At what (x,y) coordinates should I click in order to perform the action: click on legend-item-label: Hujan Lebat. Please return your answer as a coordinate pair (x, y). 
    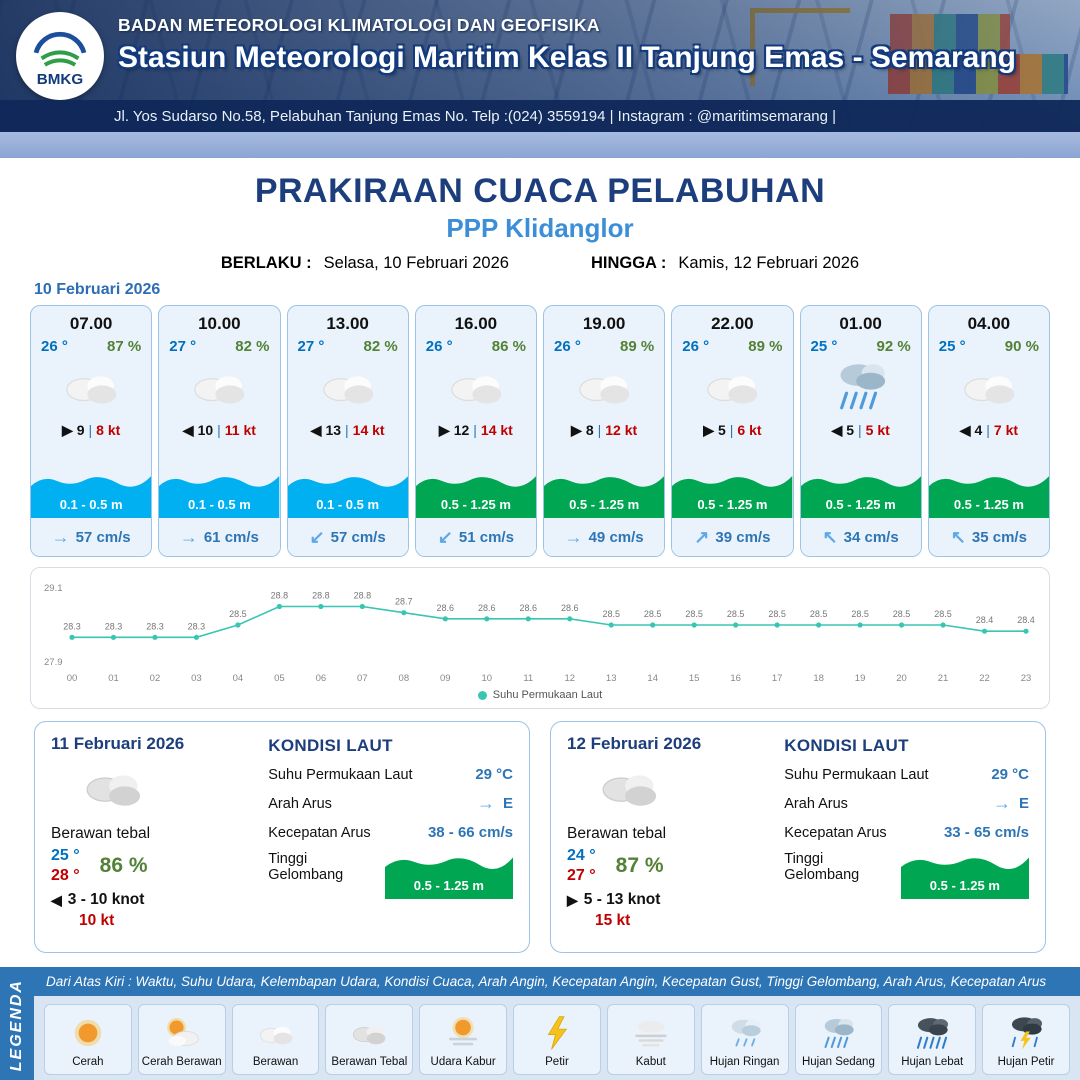
    Looking at the image, I should click on (932, 1062).